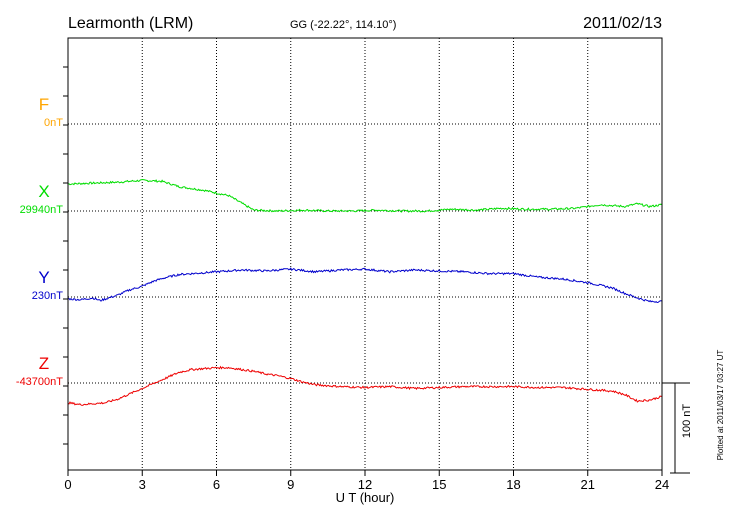 The height and width of the screenshot is (520, 730). What do you see at coordinates (687, 421) in the screenshot?
I see `scale-bar-label: 100 nT` at bounding box center [687, 421].